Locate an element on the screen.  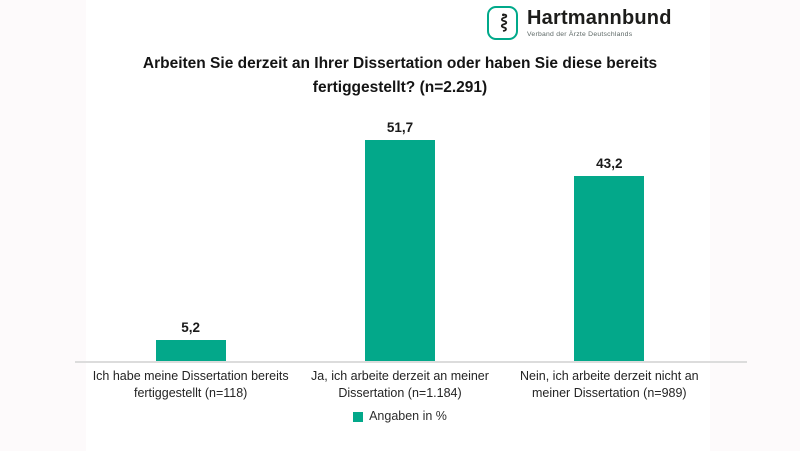
aesculapius-snake-icon is located at coordinates (502, 23).